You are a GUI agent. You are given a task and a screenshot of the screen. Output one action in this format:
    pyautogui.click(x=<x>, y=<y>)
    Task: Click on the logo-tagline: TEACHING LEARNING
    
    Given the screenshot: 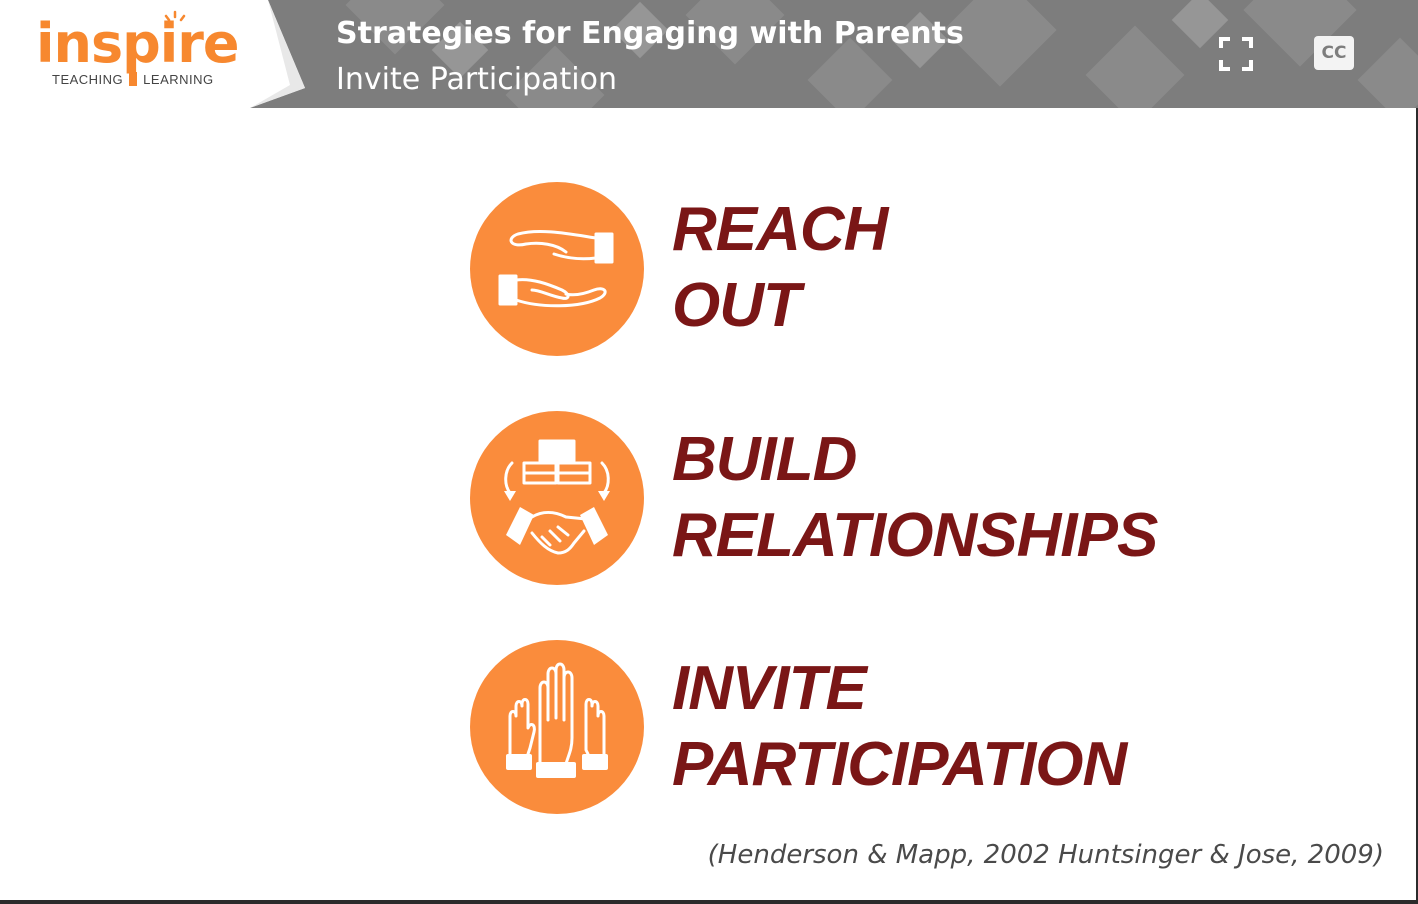 What is the action you would take?
    pyautogui.click(x=133, y=79)
    